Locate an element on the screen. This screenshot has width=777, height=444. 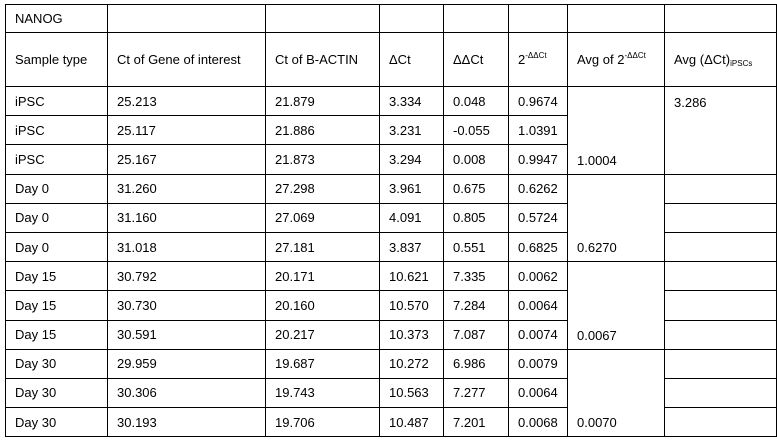
fold-cell: 0.6825 is located at coordinates (538, 247).